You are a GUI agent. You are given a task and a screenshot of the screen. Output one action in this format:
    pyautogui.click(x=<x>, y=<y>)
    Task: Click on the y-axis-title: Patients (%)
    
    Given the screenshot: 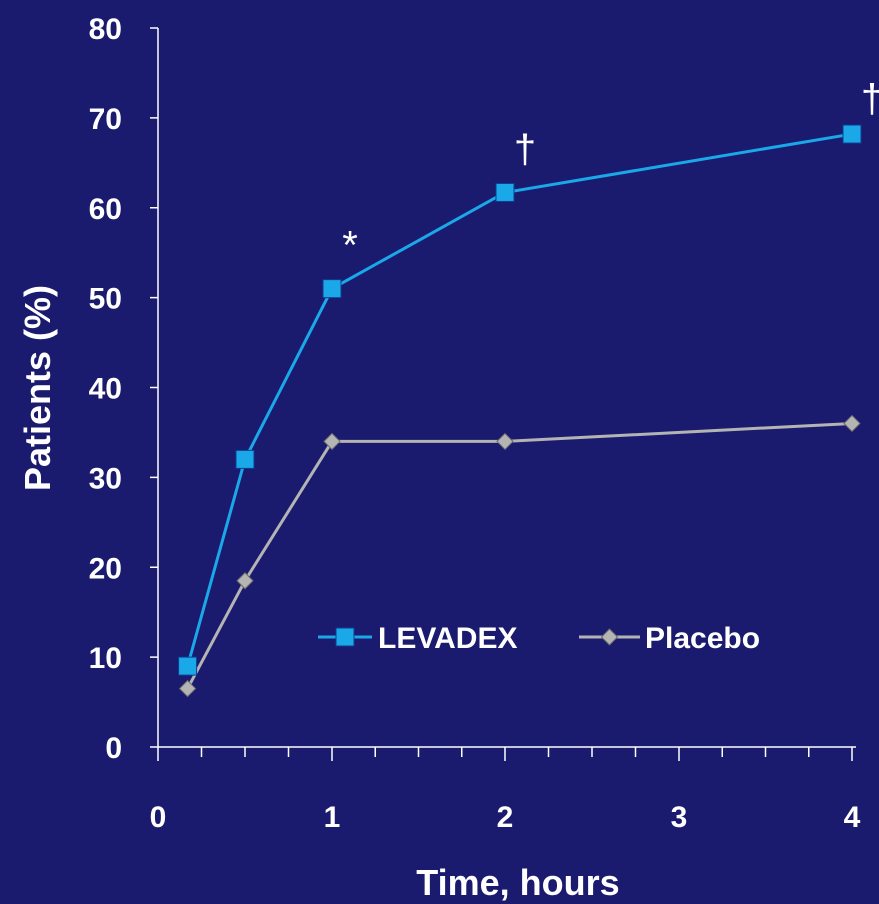 What is the action you would take?
    pyautogui.click(x=37, y=388)
    